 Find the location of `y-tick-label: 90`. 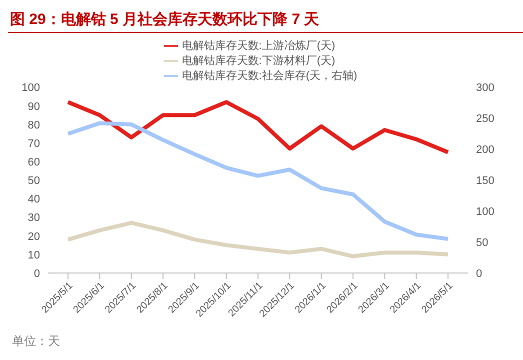

y-tick-label: 90 is located at coordinates (34, 106).